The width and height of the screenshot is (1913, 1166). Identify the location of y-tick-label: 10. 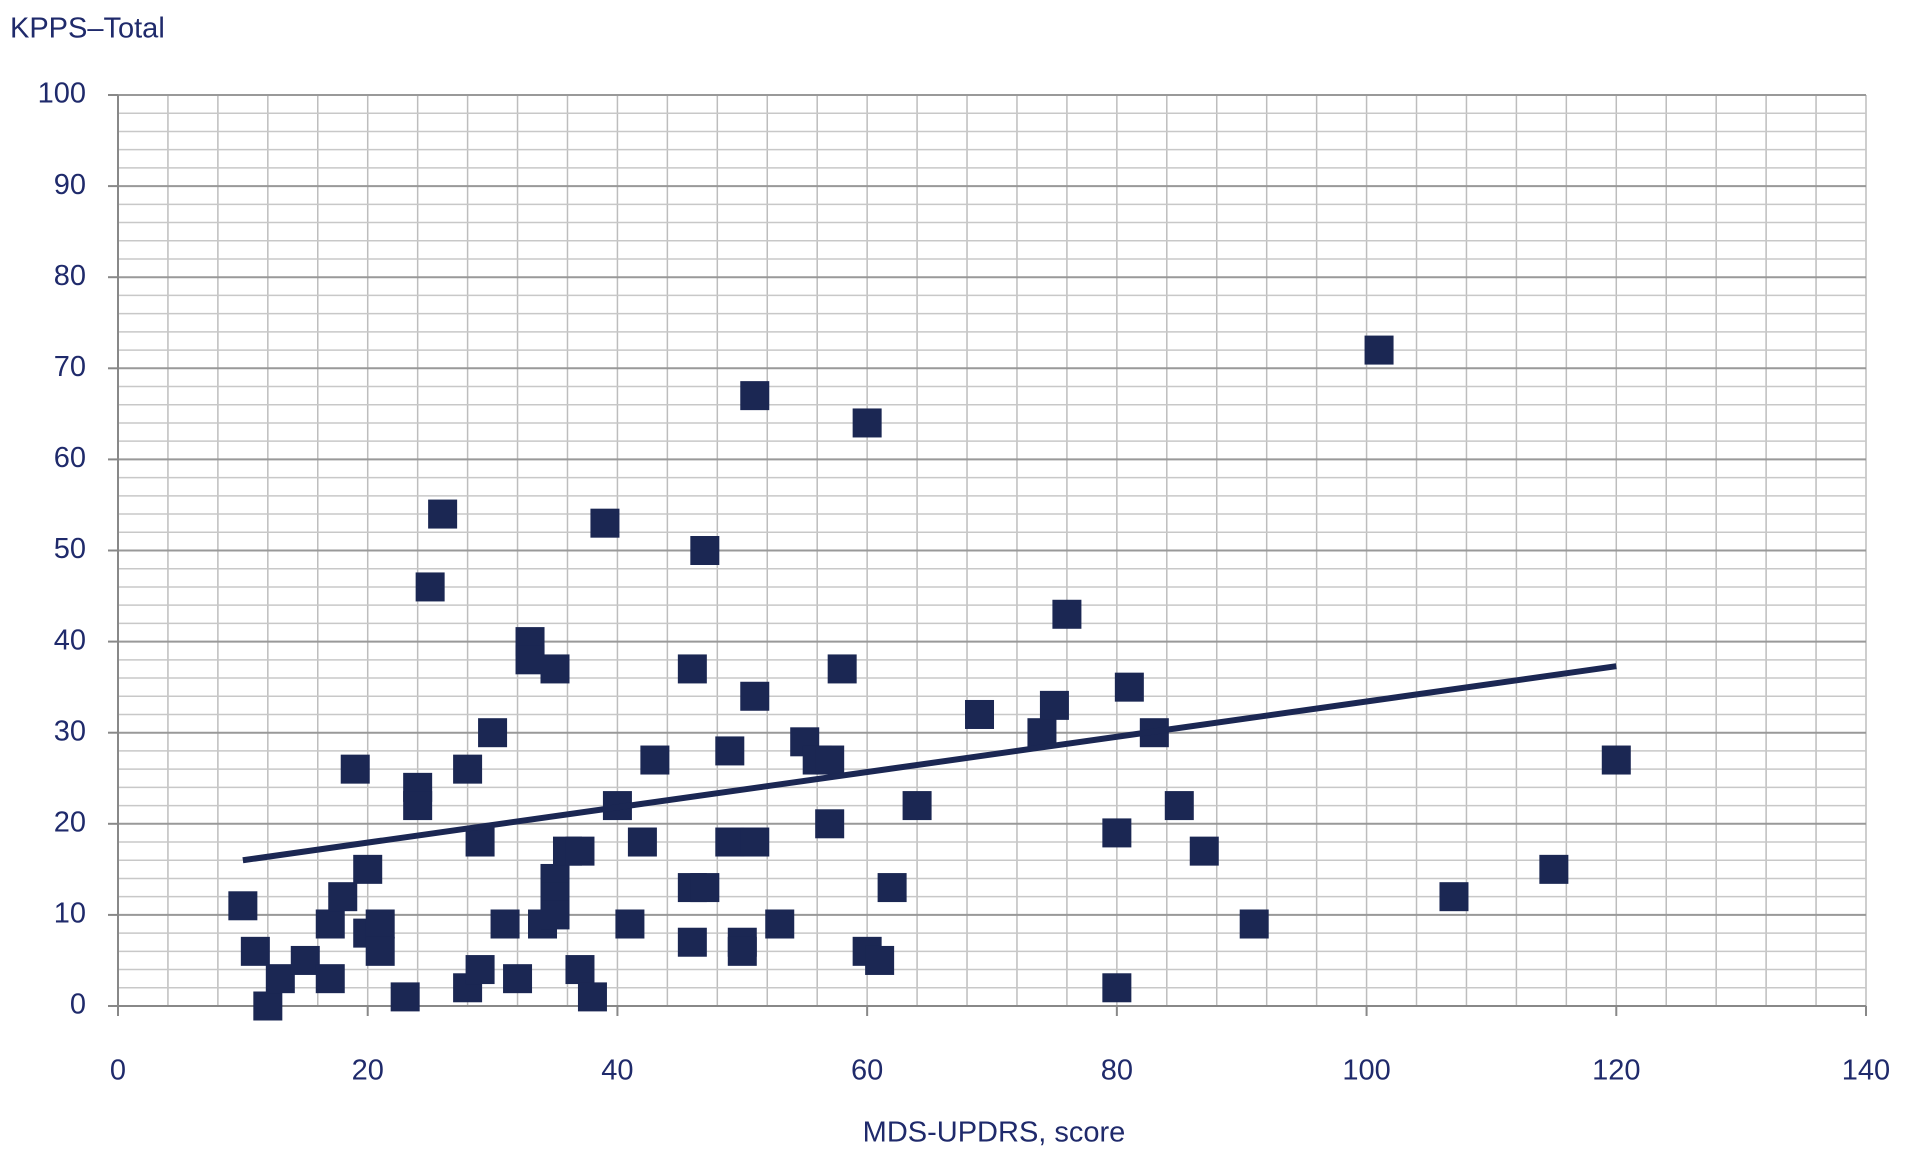
(70, 914).